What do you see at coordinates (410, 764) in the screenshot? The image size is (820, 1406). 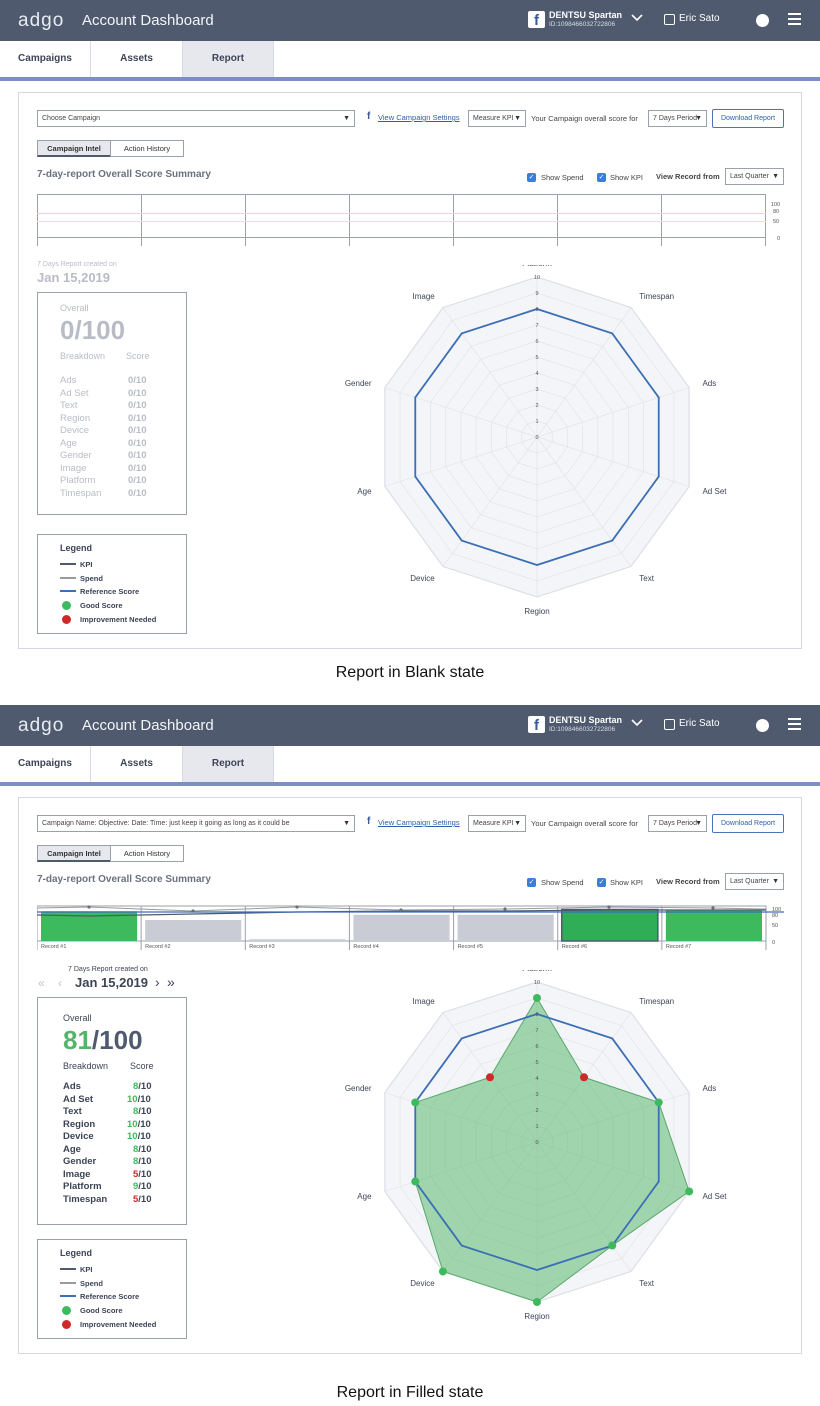 I see `nav-tabs: Campaigns Assets Report` at bounding box center [410, 764].